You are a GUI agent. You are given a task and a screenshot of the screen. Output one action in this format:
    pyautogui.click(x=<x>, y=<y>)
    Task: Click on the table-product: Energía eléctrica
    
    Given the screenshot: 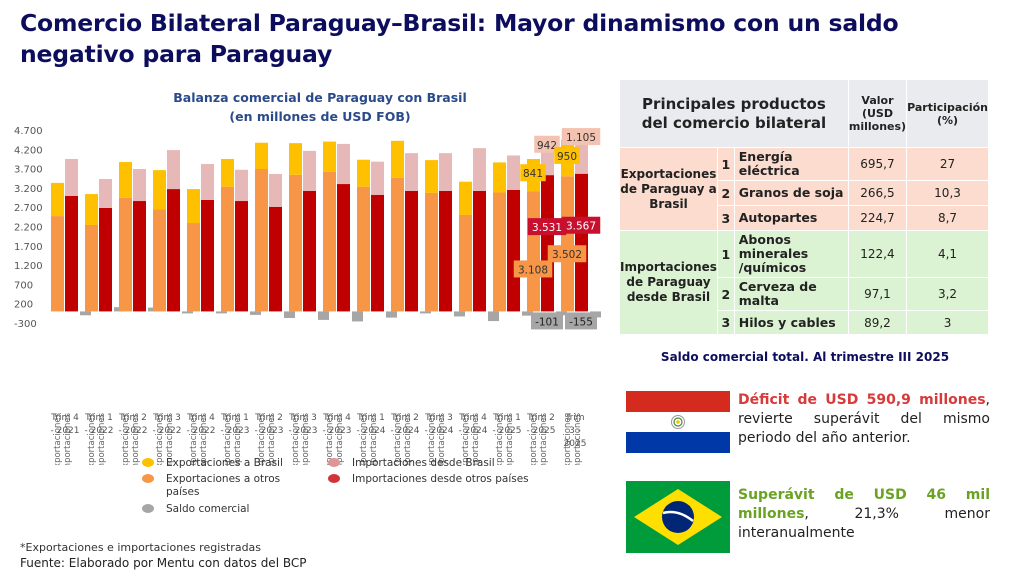 What is the action you would take?
    pyautogui.click(x=791, y=164)
    